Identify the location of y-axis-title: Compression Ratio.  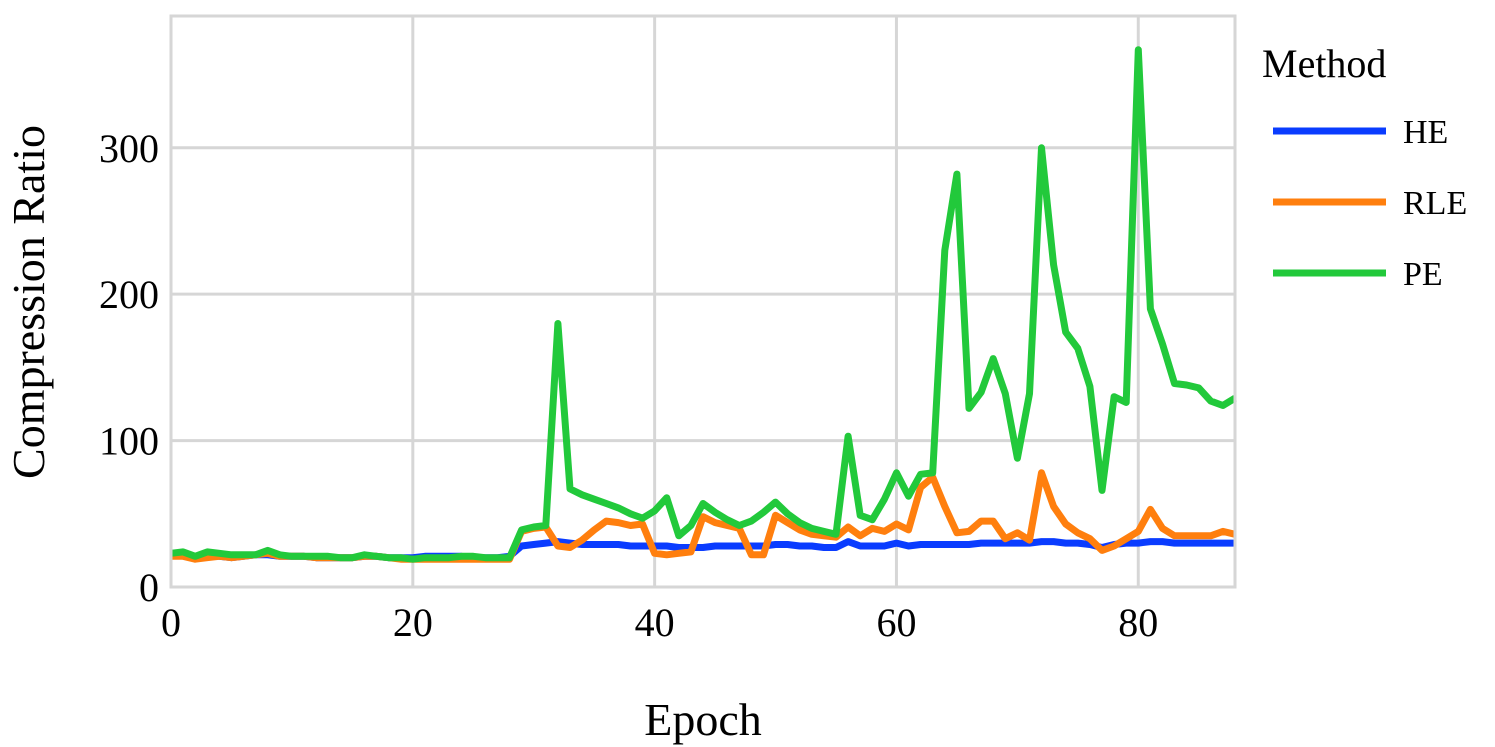
(28, 302).